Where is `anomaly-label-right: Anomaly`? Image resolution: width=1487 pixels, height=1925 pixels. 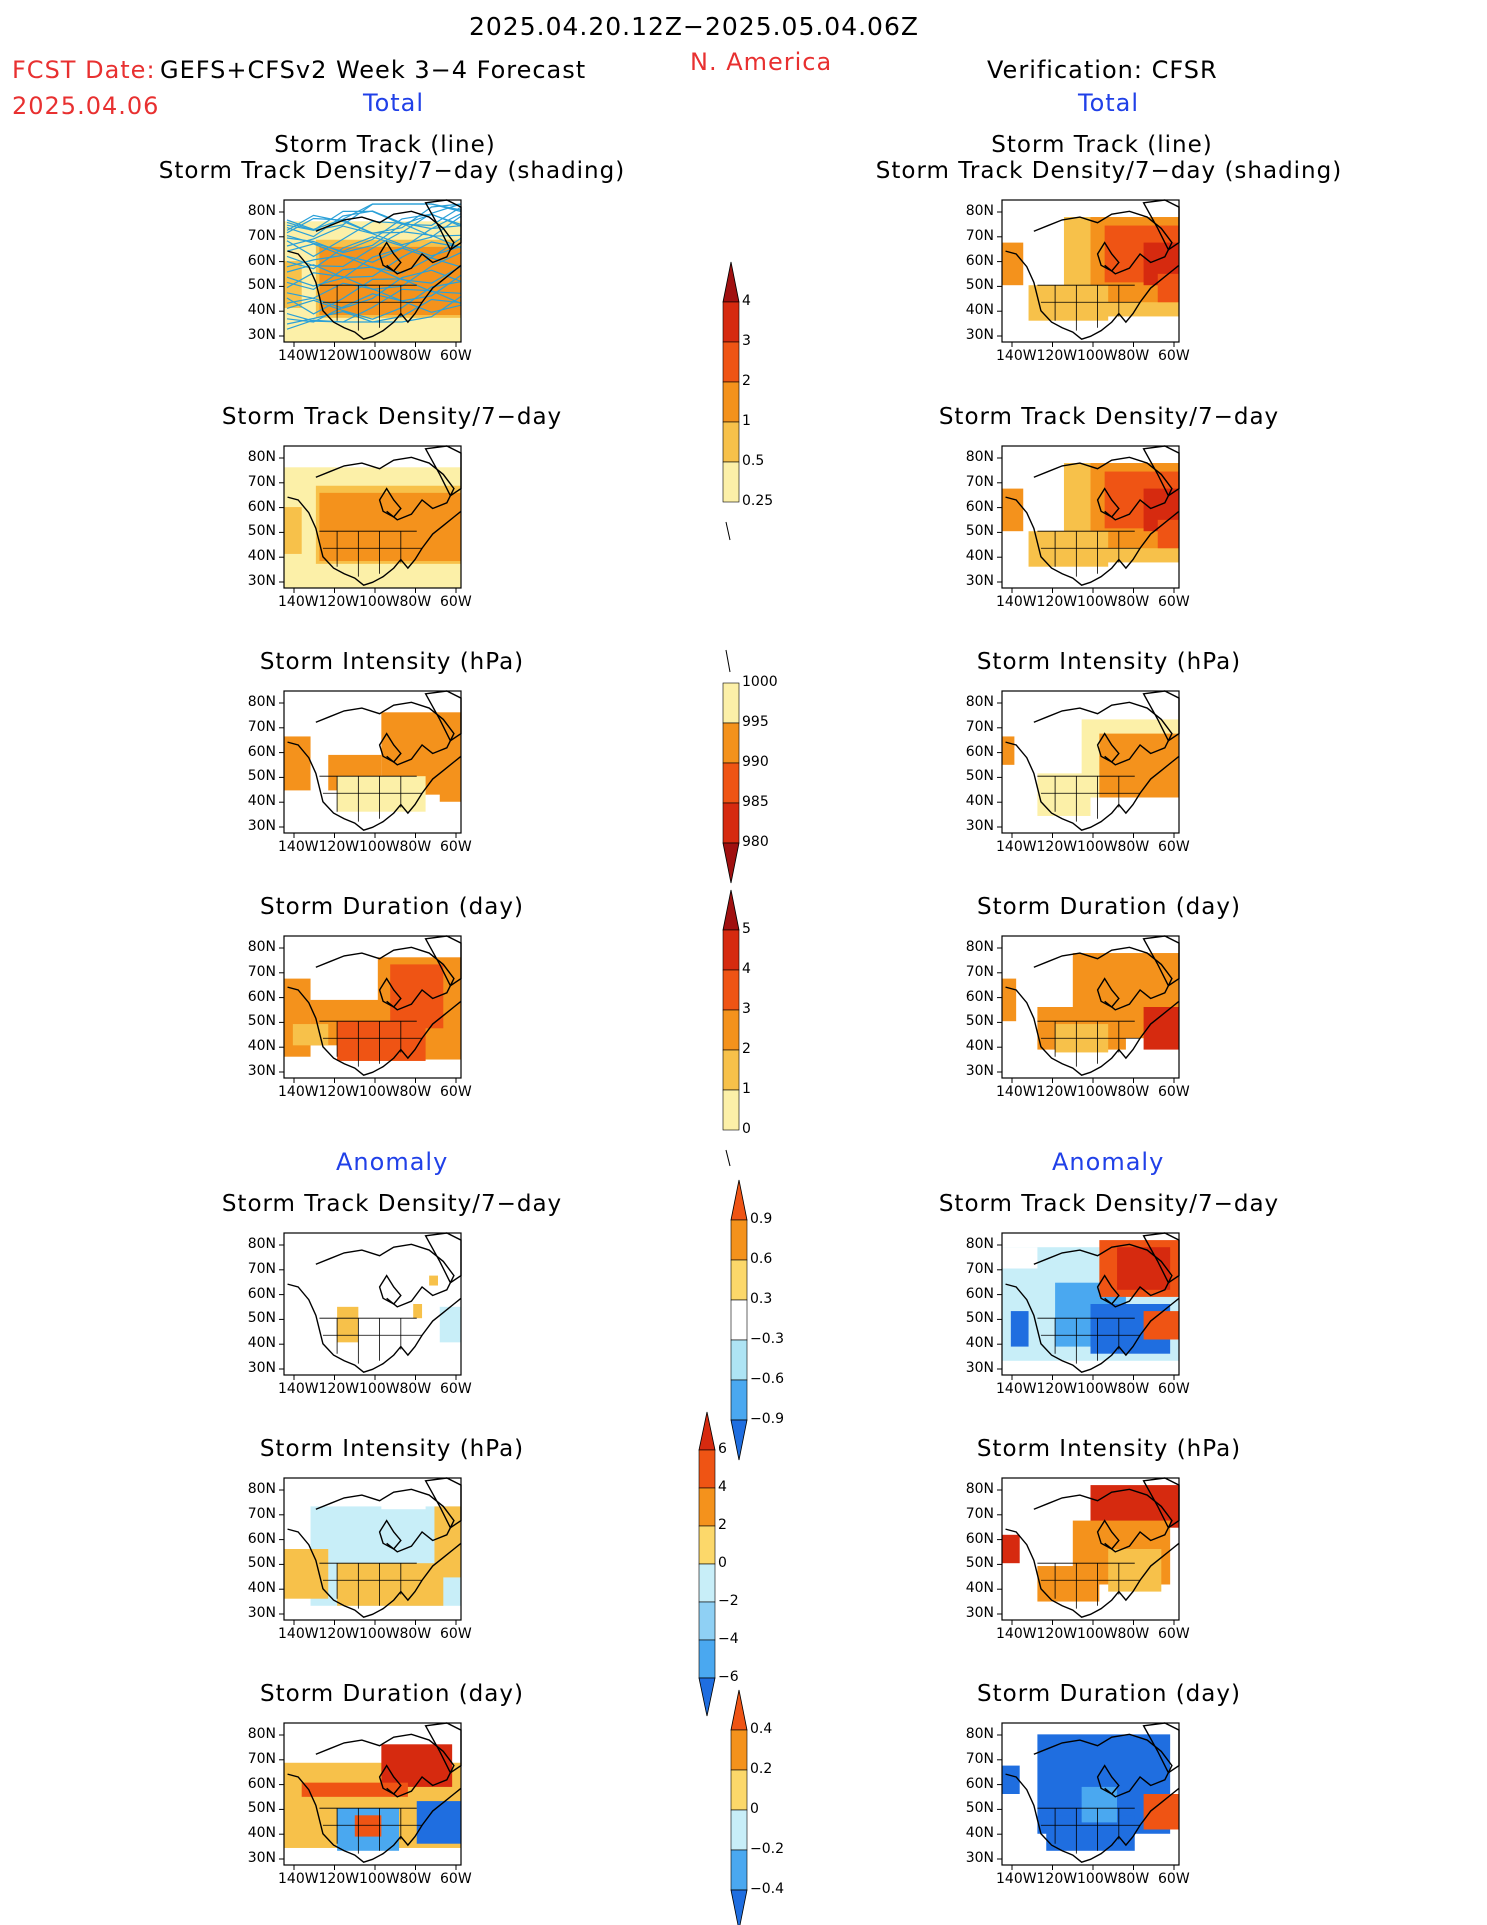
anomaly-label-right: Anomaly is located at coordinates (1108, 1162).